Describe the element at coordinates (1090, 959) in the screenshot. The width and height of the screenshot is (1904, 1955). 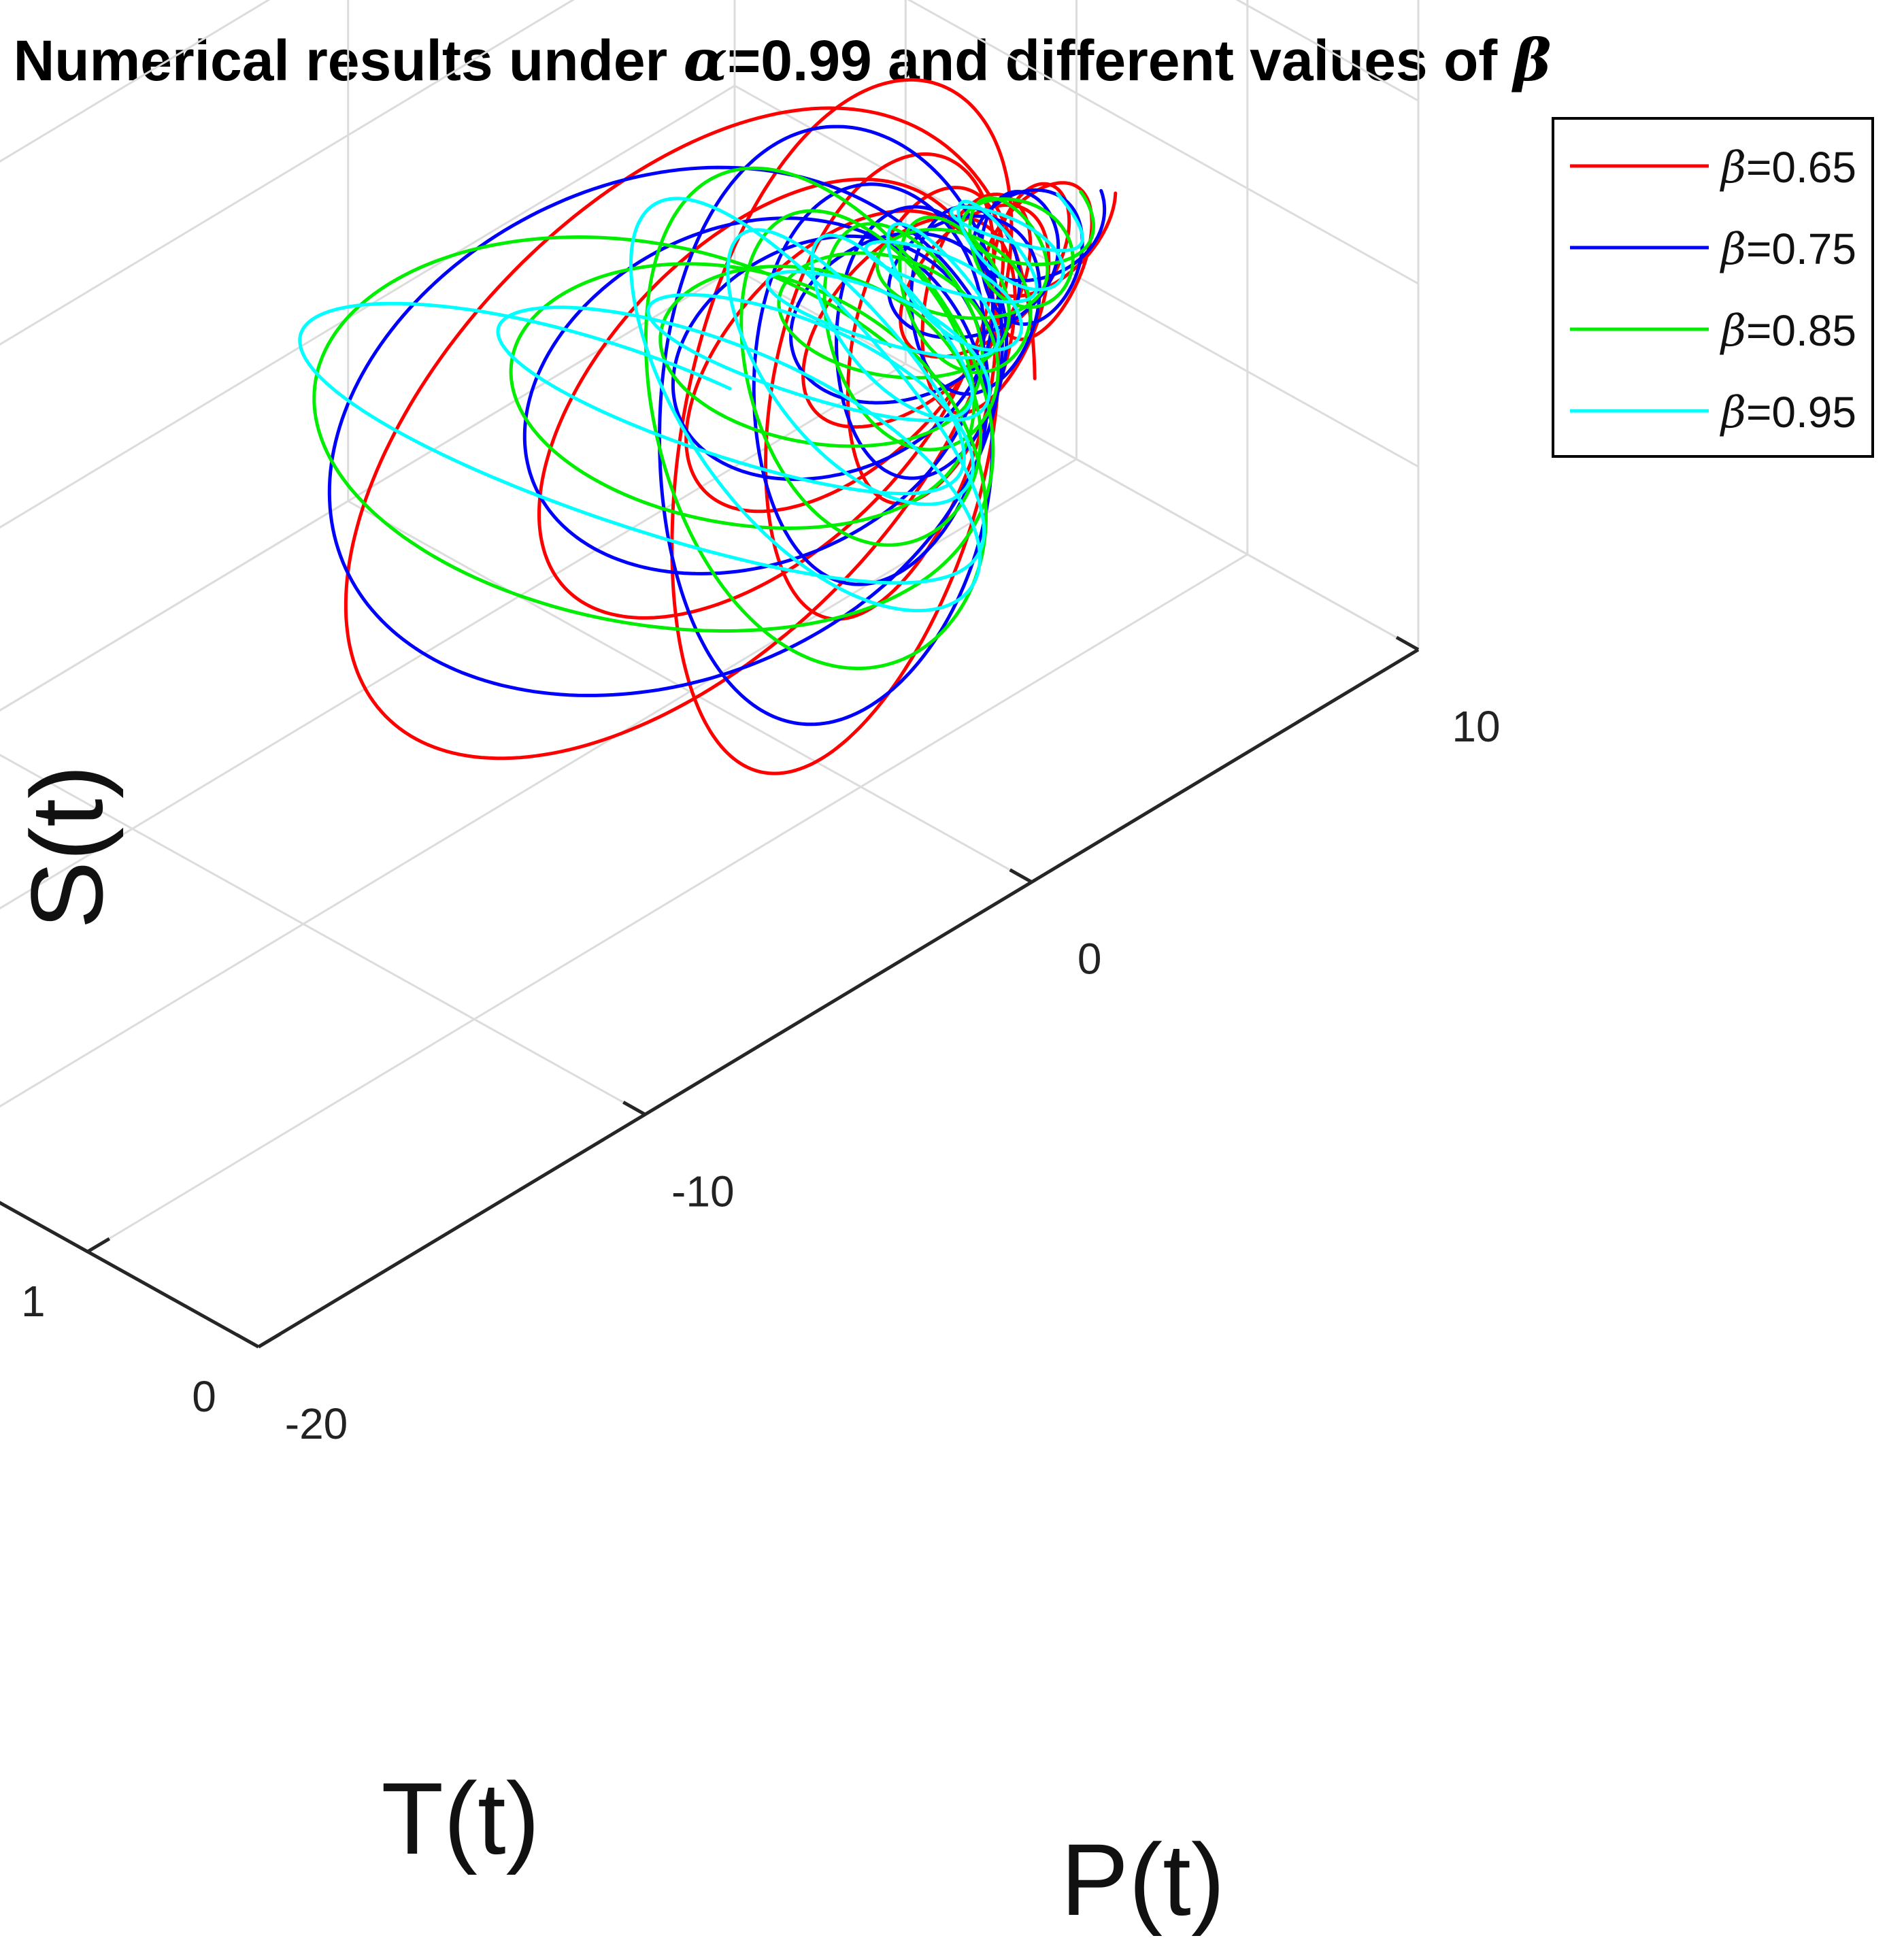
I see `x-tick-label: 0` at that location.